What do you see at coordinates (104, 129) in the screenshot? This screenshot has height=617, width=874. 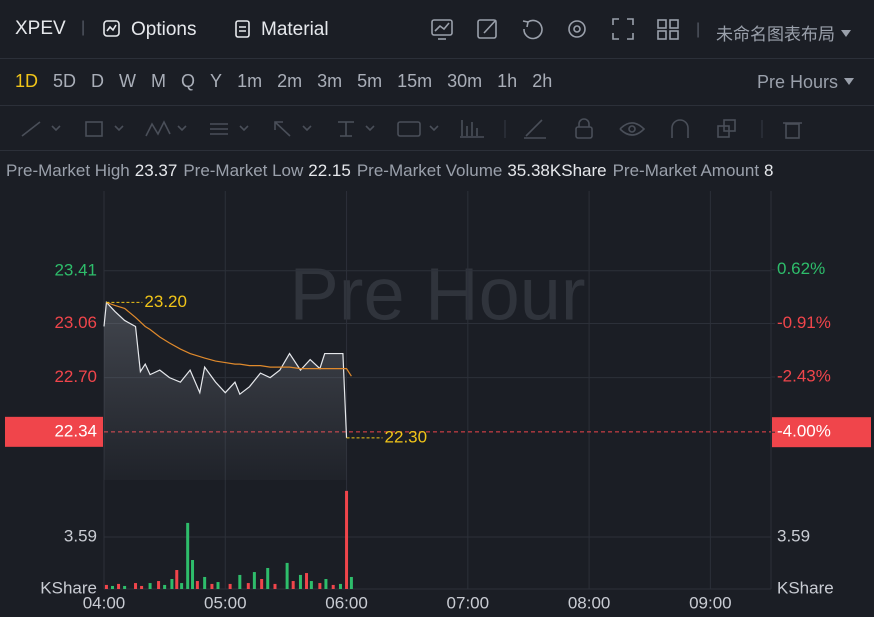 I see `rect-tool` at bounding box center [104, 129].